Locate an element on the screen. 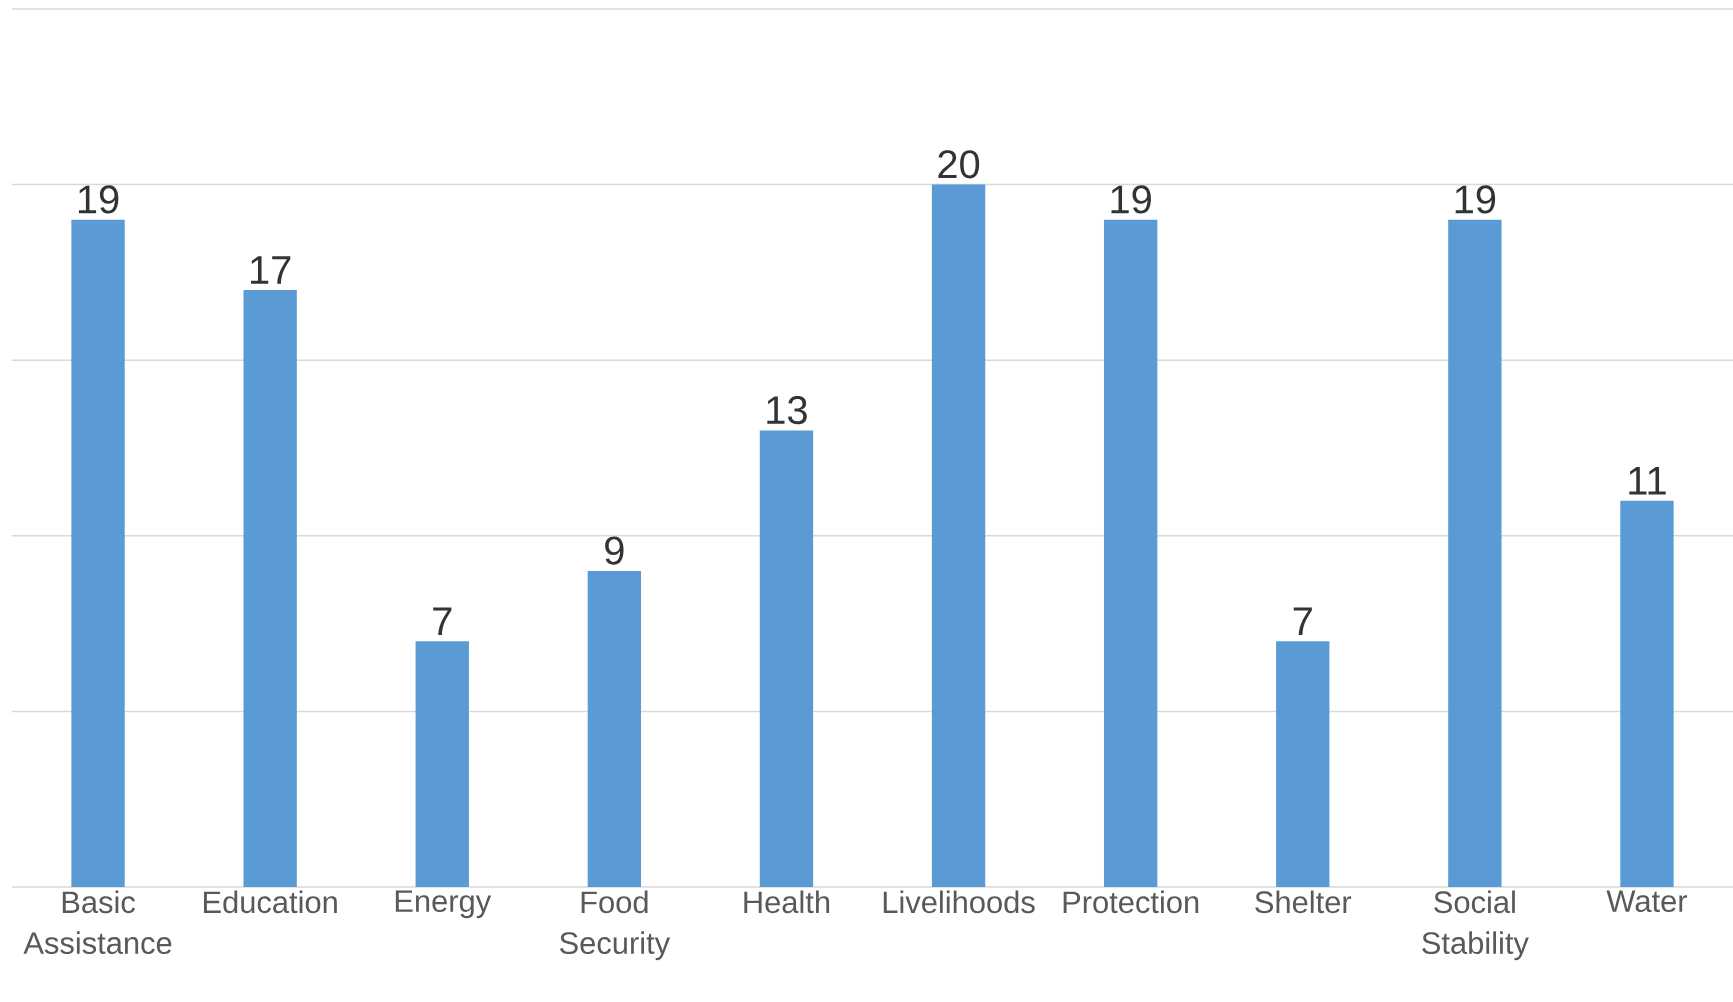 This screenshot has height=1002, width=1733. data-label: 20 is located at coordinates (959, 164).